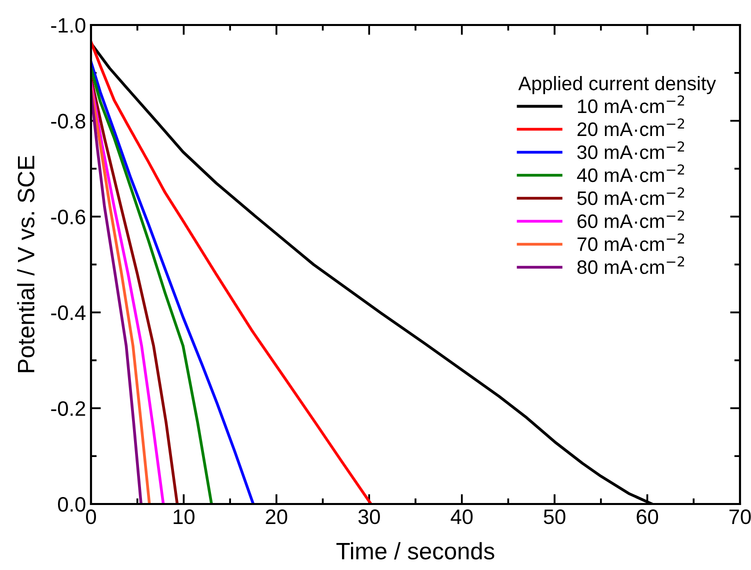 This screenshot has height=570, width=751. What do you see at coordinates (415, 551) in the screenshot?
I see `x-axis-title: Time / seconds` at bounding box center [415, 551].